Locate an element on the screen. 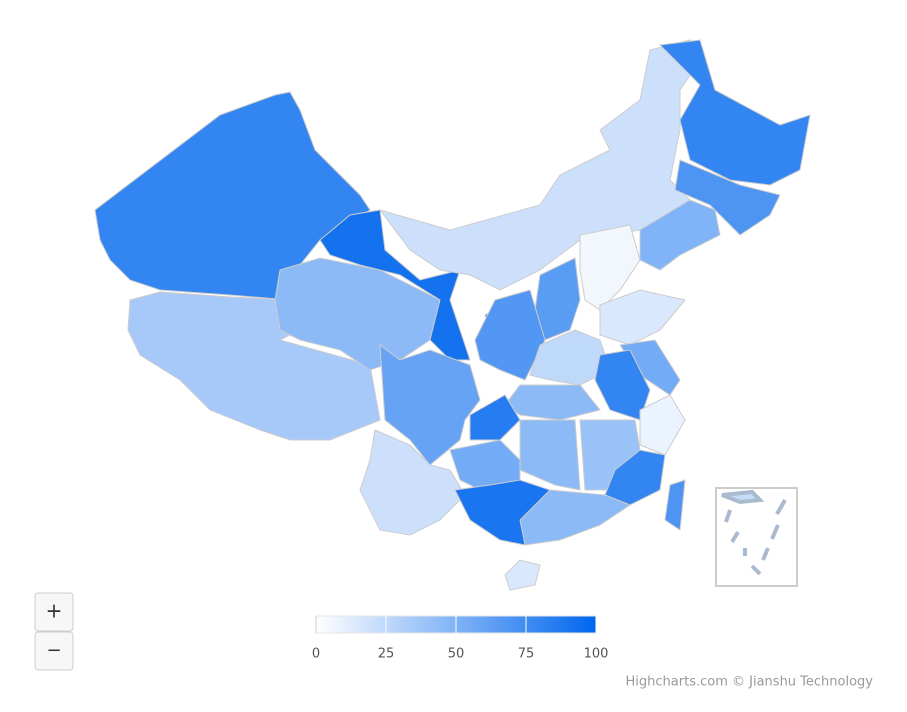 The height and width of the screenshot is (712, 907). color-axis-ticks: 0 25 50 75 100 is located at coordinates (460, 639).